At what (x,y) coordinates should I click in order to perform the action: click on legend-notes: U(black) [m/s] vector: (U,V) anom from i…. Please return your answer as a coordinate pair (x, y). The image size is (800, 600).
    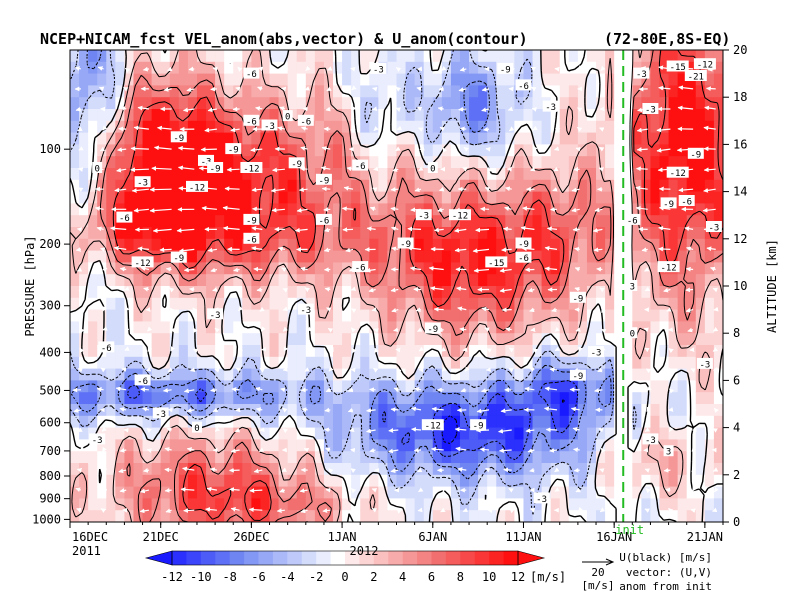
    Looking at the image, I should click on (665, 572).